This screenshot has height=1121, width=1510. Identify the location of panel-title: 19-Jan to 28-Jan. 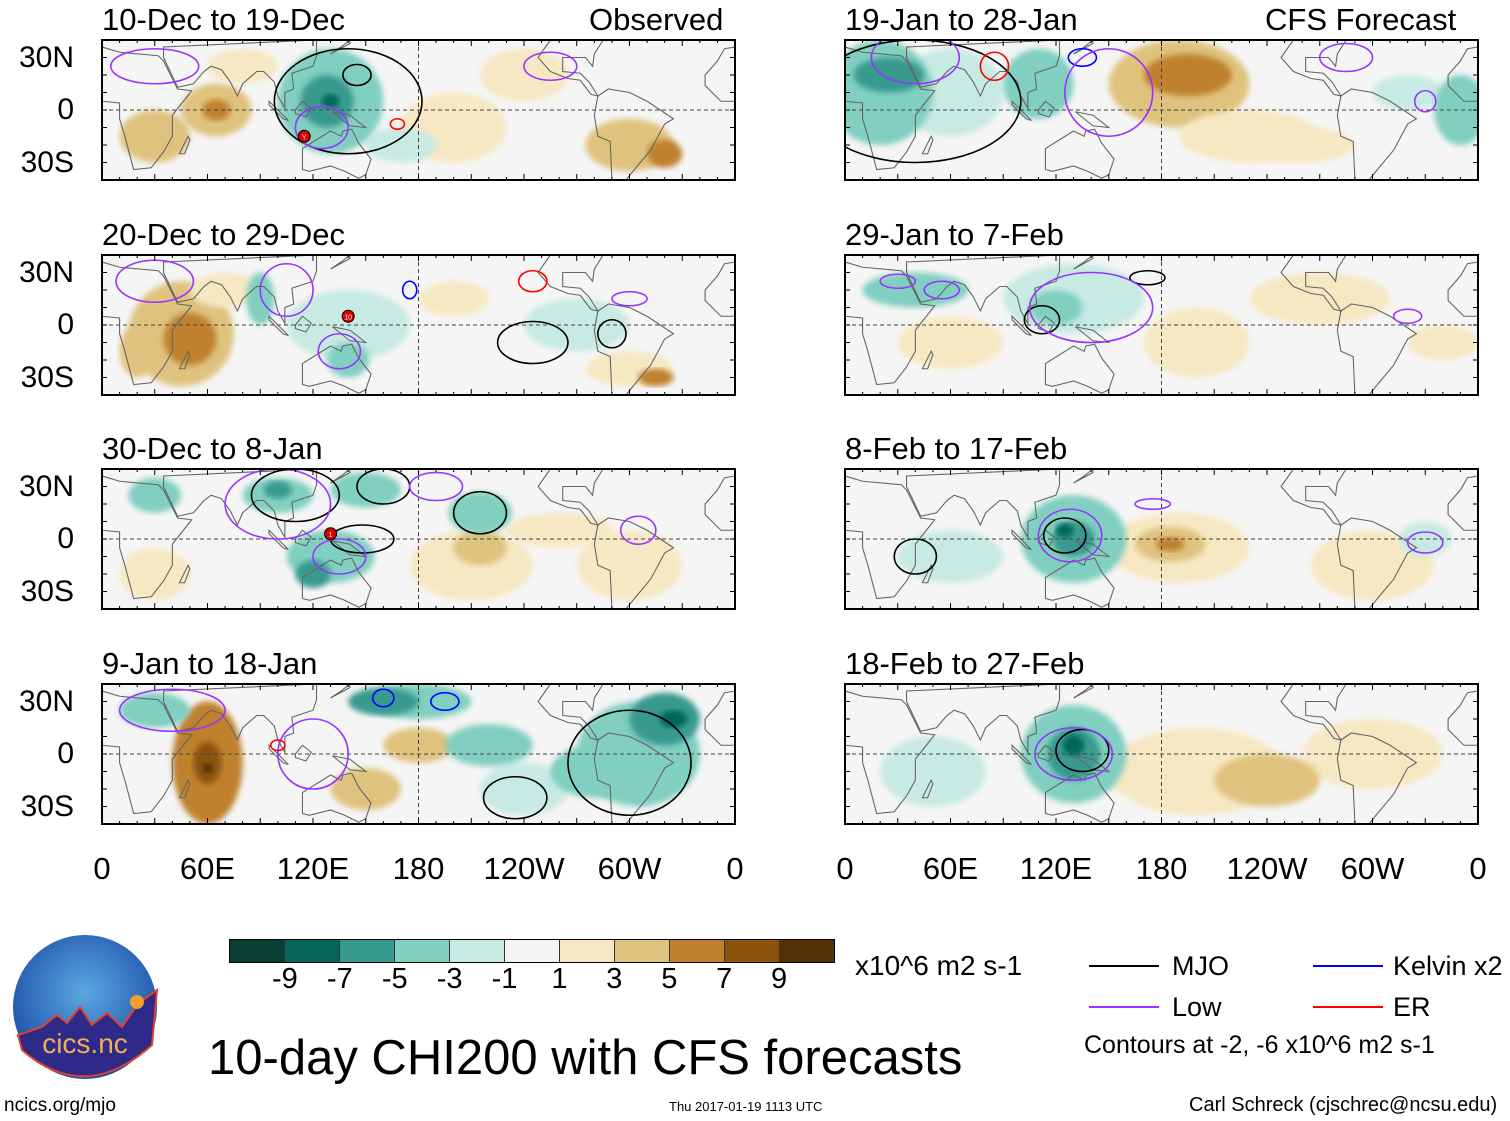
(961, 19).